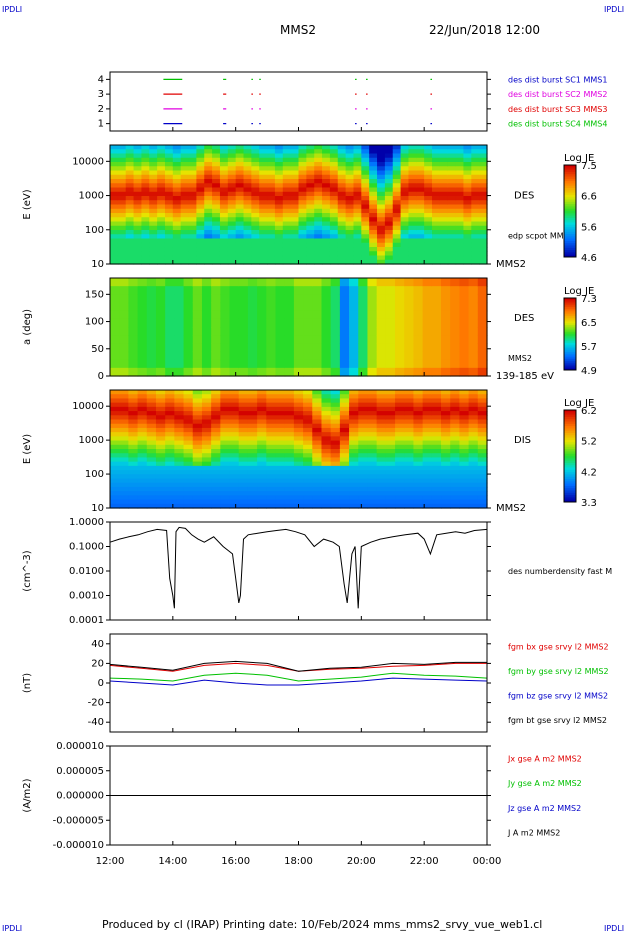  What do you see at coordinates (557, 124) in the screenshot?
I see `series-legend-label: des dist burst SC4 MMS4` at bounding box center [557, 124].